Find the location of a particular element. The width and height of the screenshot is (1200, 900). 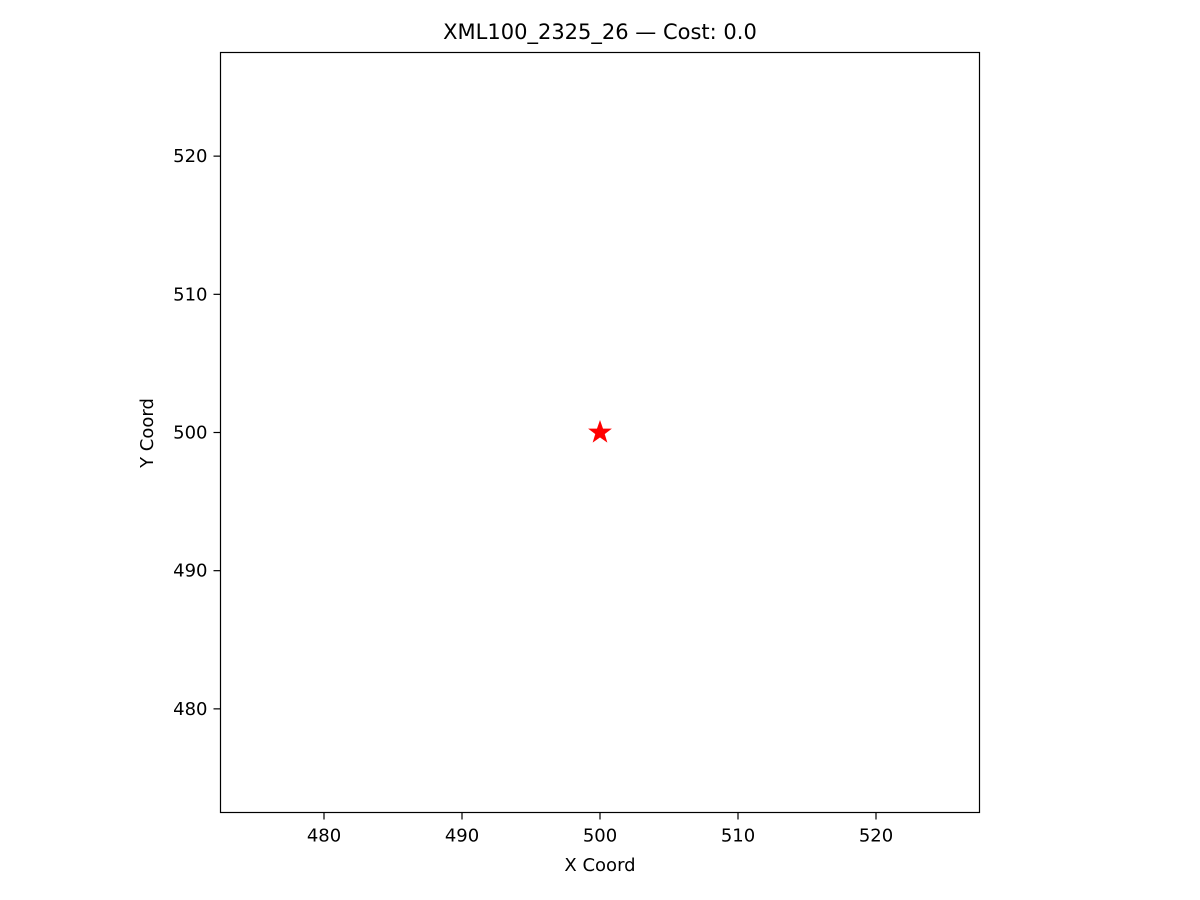

y-tick-label: 520 is located at coordinates (190, 156).